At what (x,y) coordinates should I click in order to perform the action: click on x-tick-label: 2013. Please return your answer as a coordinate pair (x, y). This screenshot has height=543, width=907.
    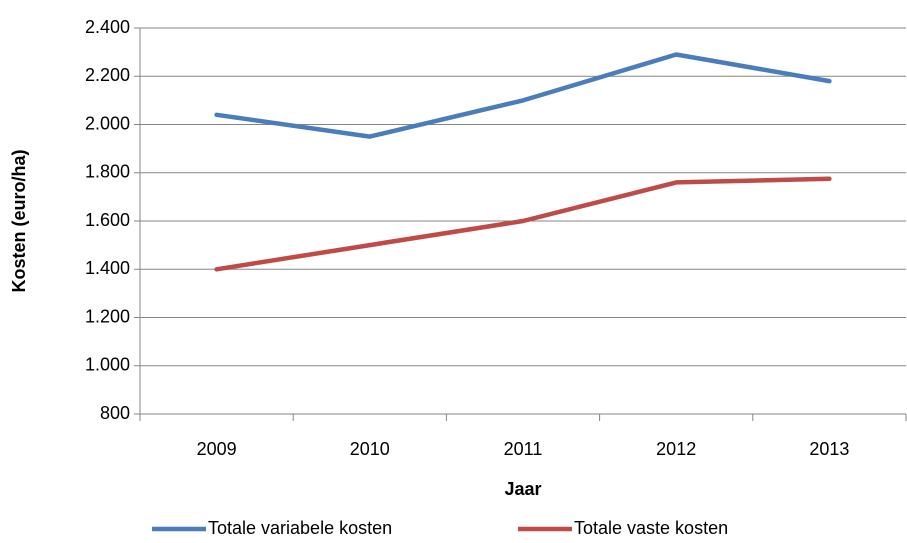
    Looking at the image, I should click on (829, 449).